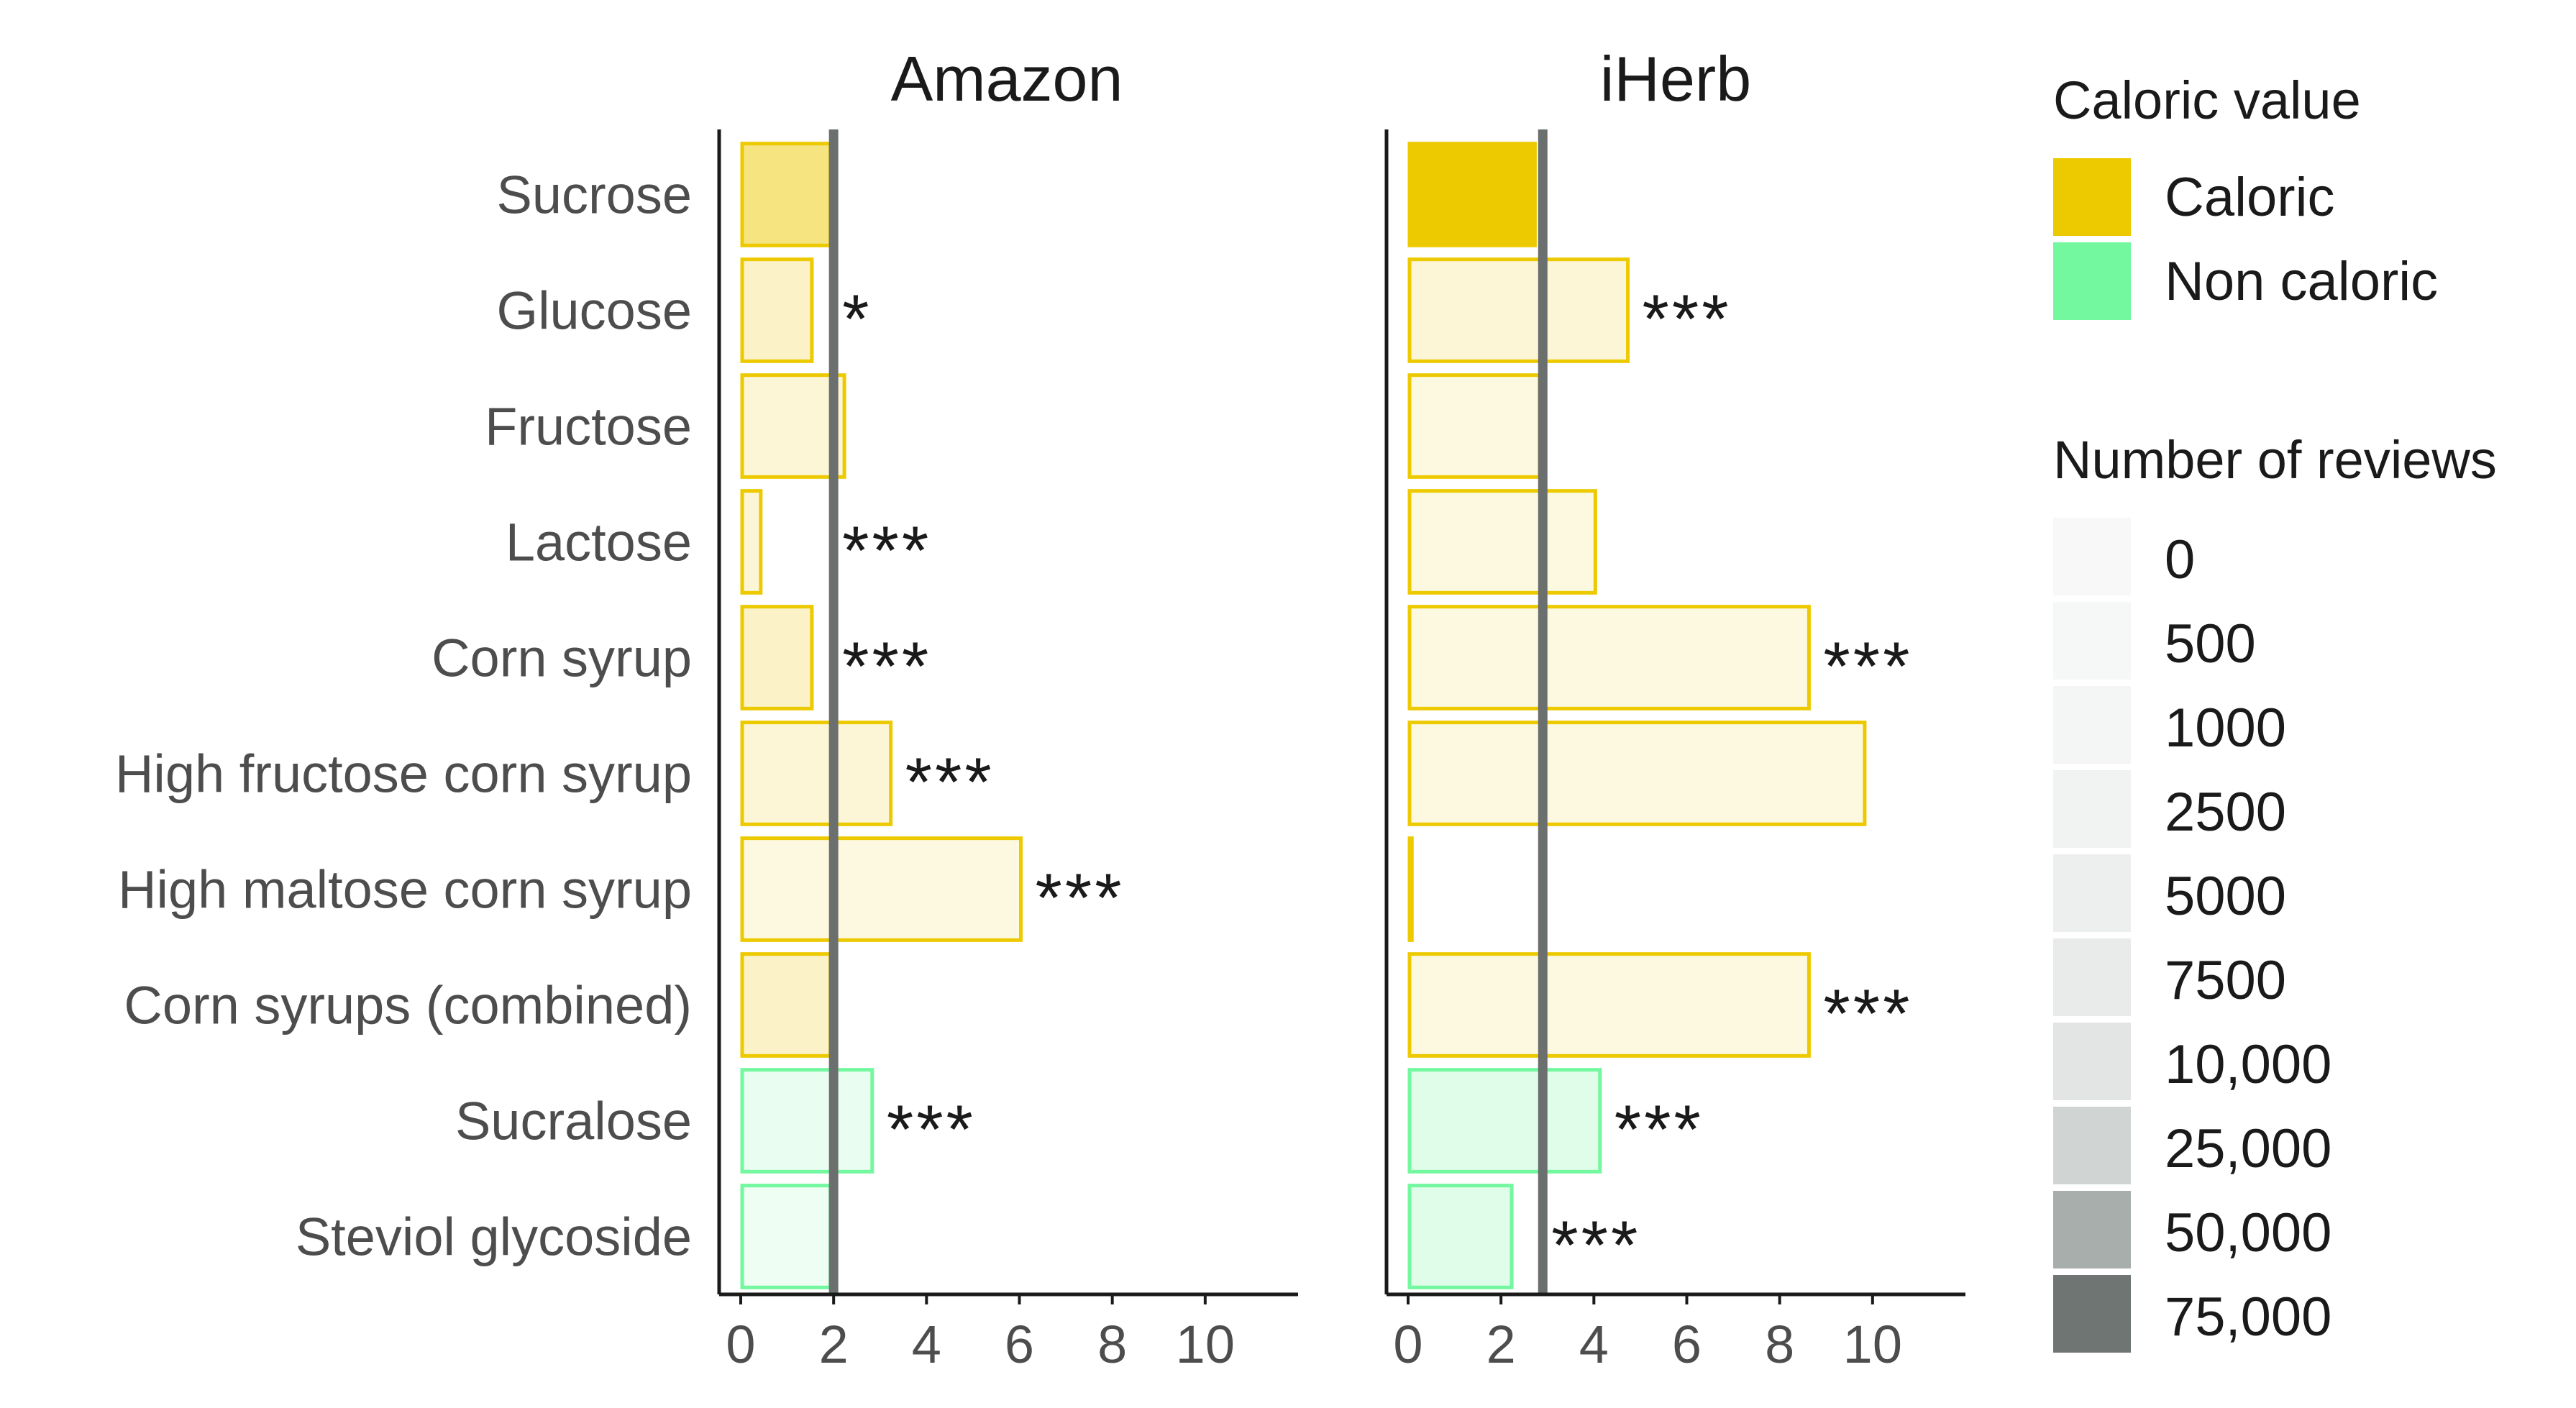 The image size is (2576, 1408). Describe the element at coordinates (1460, 1236) in the screenshot. I see `bar-iherb-steviol-glycoside` at that location.